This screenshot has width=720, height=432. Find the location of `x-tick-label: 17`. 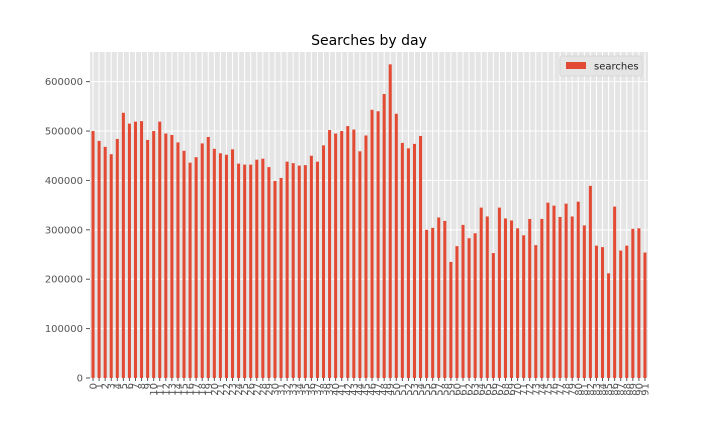

x-tick-label: 17 is located at coordinates (197, 389).